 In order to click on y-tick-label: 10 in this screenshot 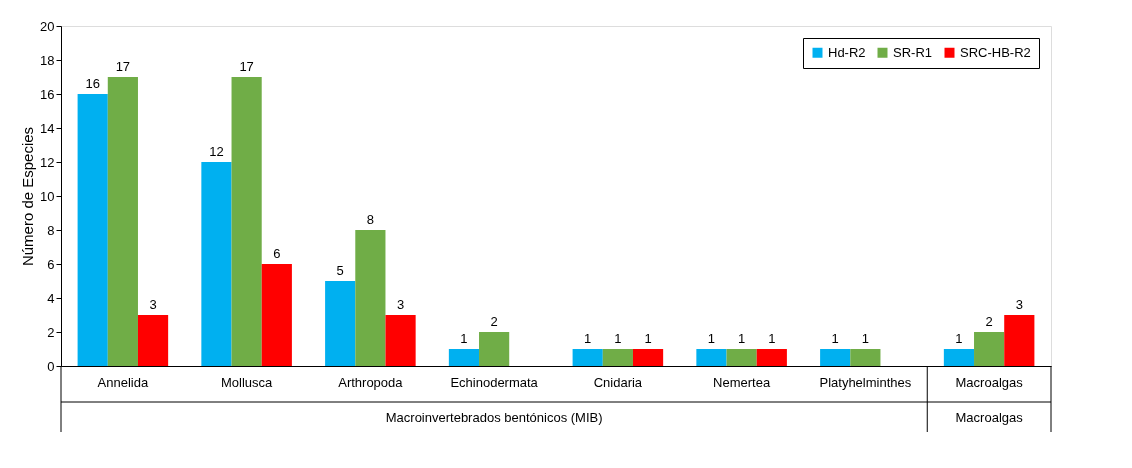, I will do `click(47, 196)`.